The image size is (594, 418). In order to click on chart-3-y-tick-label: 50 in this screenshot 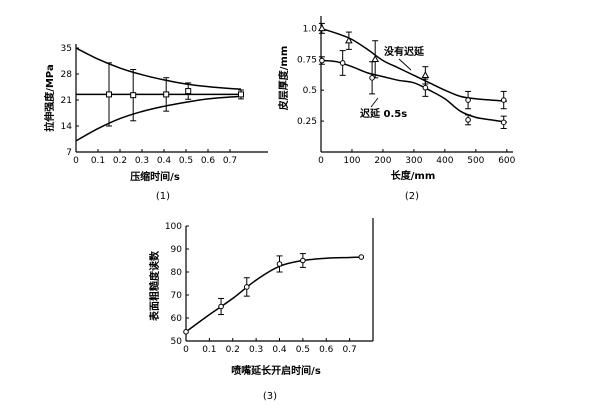, I will do `click(177, 342)`.